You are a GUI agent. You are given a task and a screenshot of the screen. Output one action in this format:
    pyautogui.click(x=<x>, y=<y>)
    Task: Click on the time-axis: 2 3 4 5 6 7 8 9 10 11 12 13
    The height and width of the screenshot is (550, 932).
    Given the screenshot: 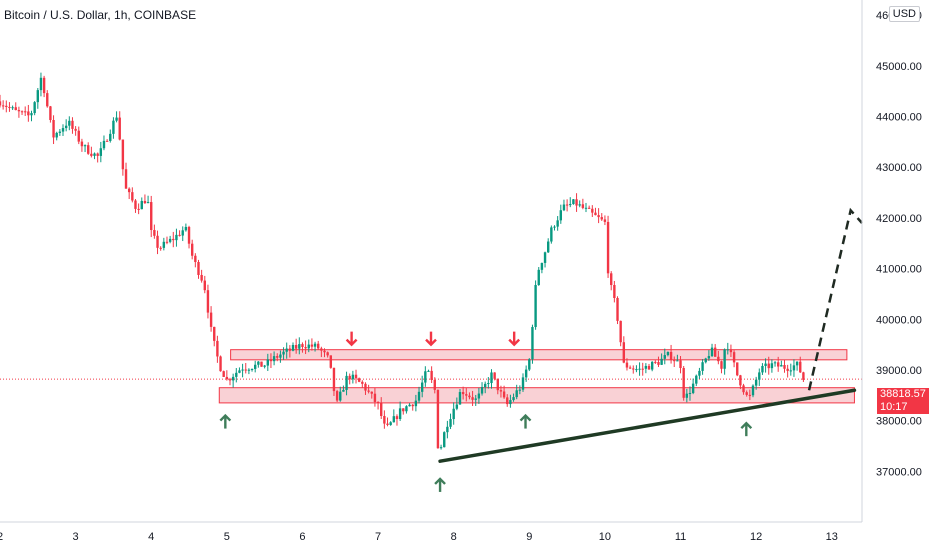 What is the action you would take?
    pyautogui.click(x=431, y=532)
    